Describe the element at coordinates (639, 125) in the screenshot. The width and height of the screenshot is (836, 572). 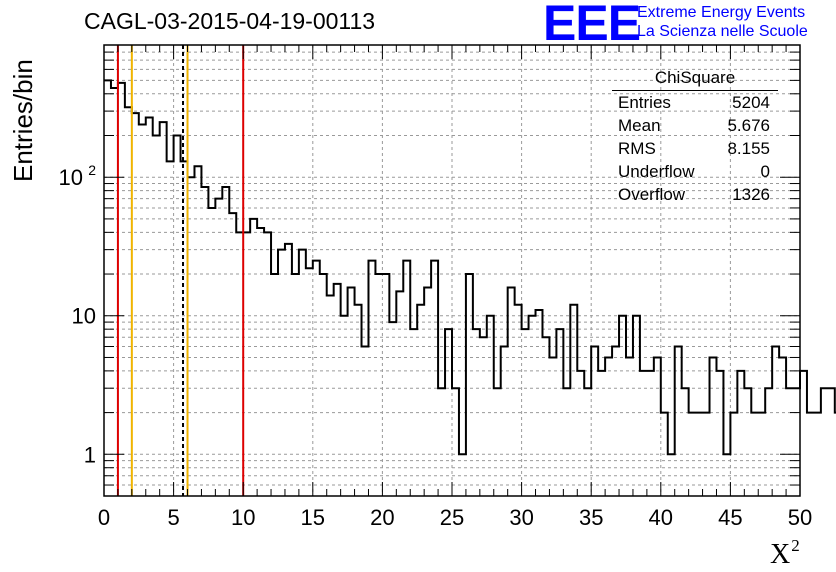
I see `stats-label: Mean` at that location.